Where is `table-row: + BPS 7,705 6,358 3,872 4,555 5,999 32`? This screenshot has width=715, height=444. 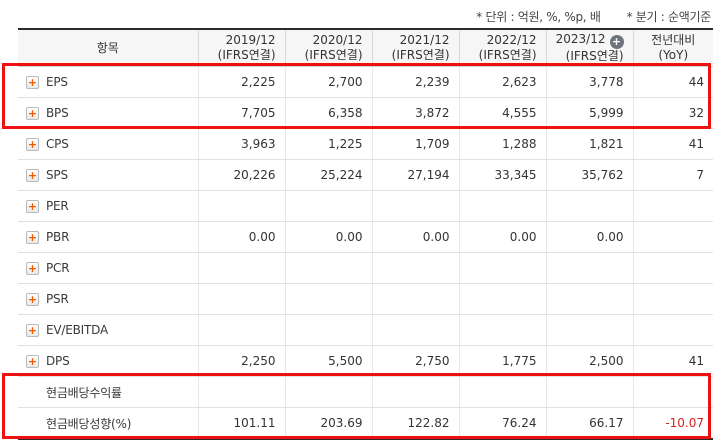
table-row: + BPS 7,705 6,358 3,872 4,555 5,999 32 is located at coordinates (365, 113).